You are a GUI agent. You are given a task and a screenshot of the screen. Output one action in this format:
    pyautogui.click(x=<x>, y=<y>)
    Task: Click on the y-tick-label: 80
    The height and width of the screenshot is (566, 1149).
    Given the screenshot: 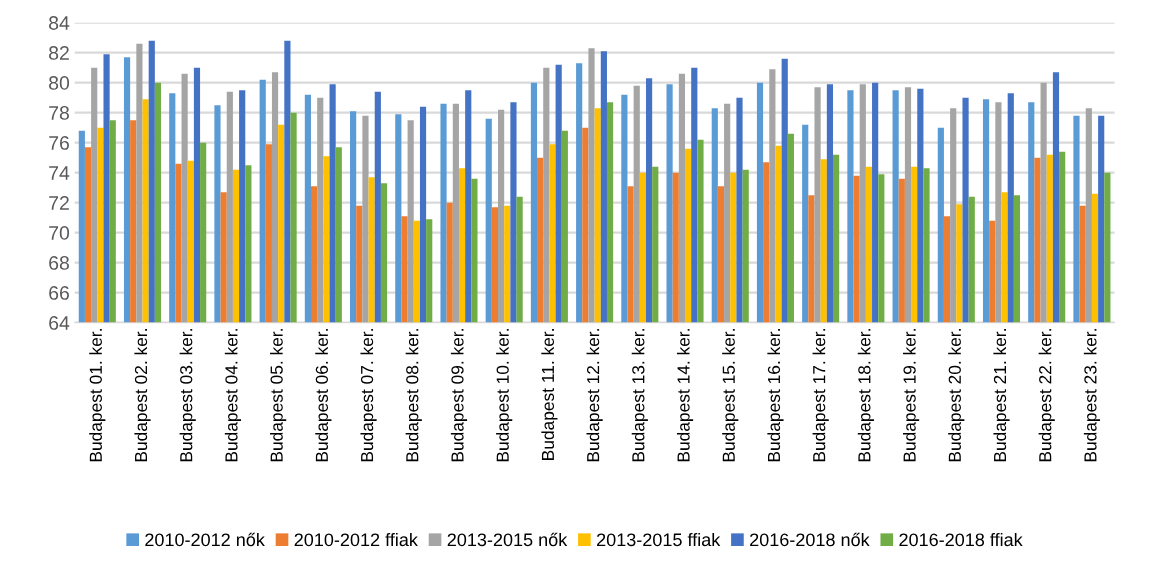 What is the action you would take?
    pyautogui.click(x=59, y=83)
    